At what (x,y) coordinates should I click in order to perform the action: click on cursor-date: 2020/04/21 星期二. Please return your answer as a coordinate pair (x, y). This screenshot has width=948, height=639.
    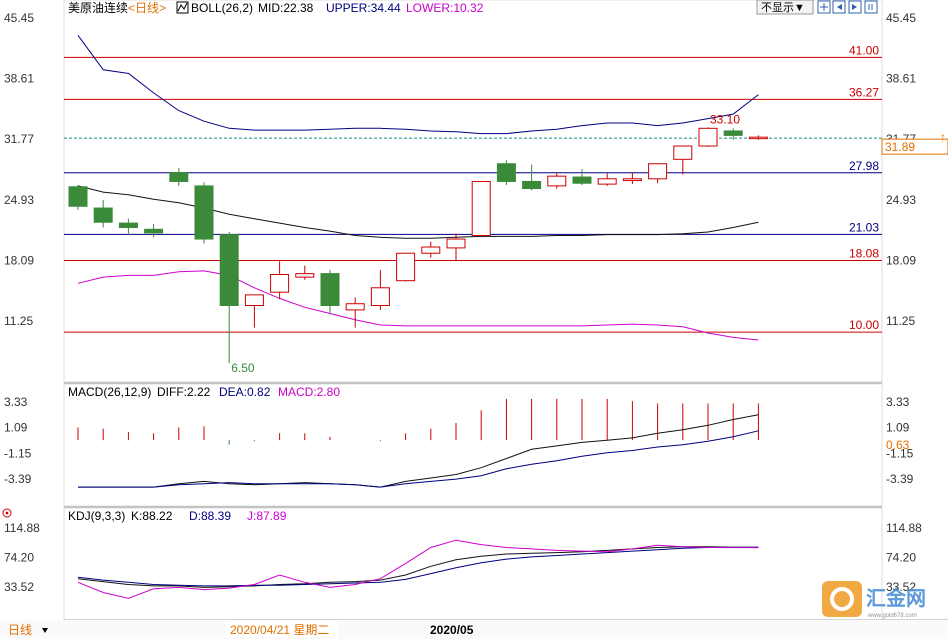
    Looking at the image, I should click on (279, 630).